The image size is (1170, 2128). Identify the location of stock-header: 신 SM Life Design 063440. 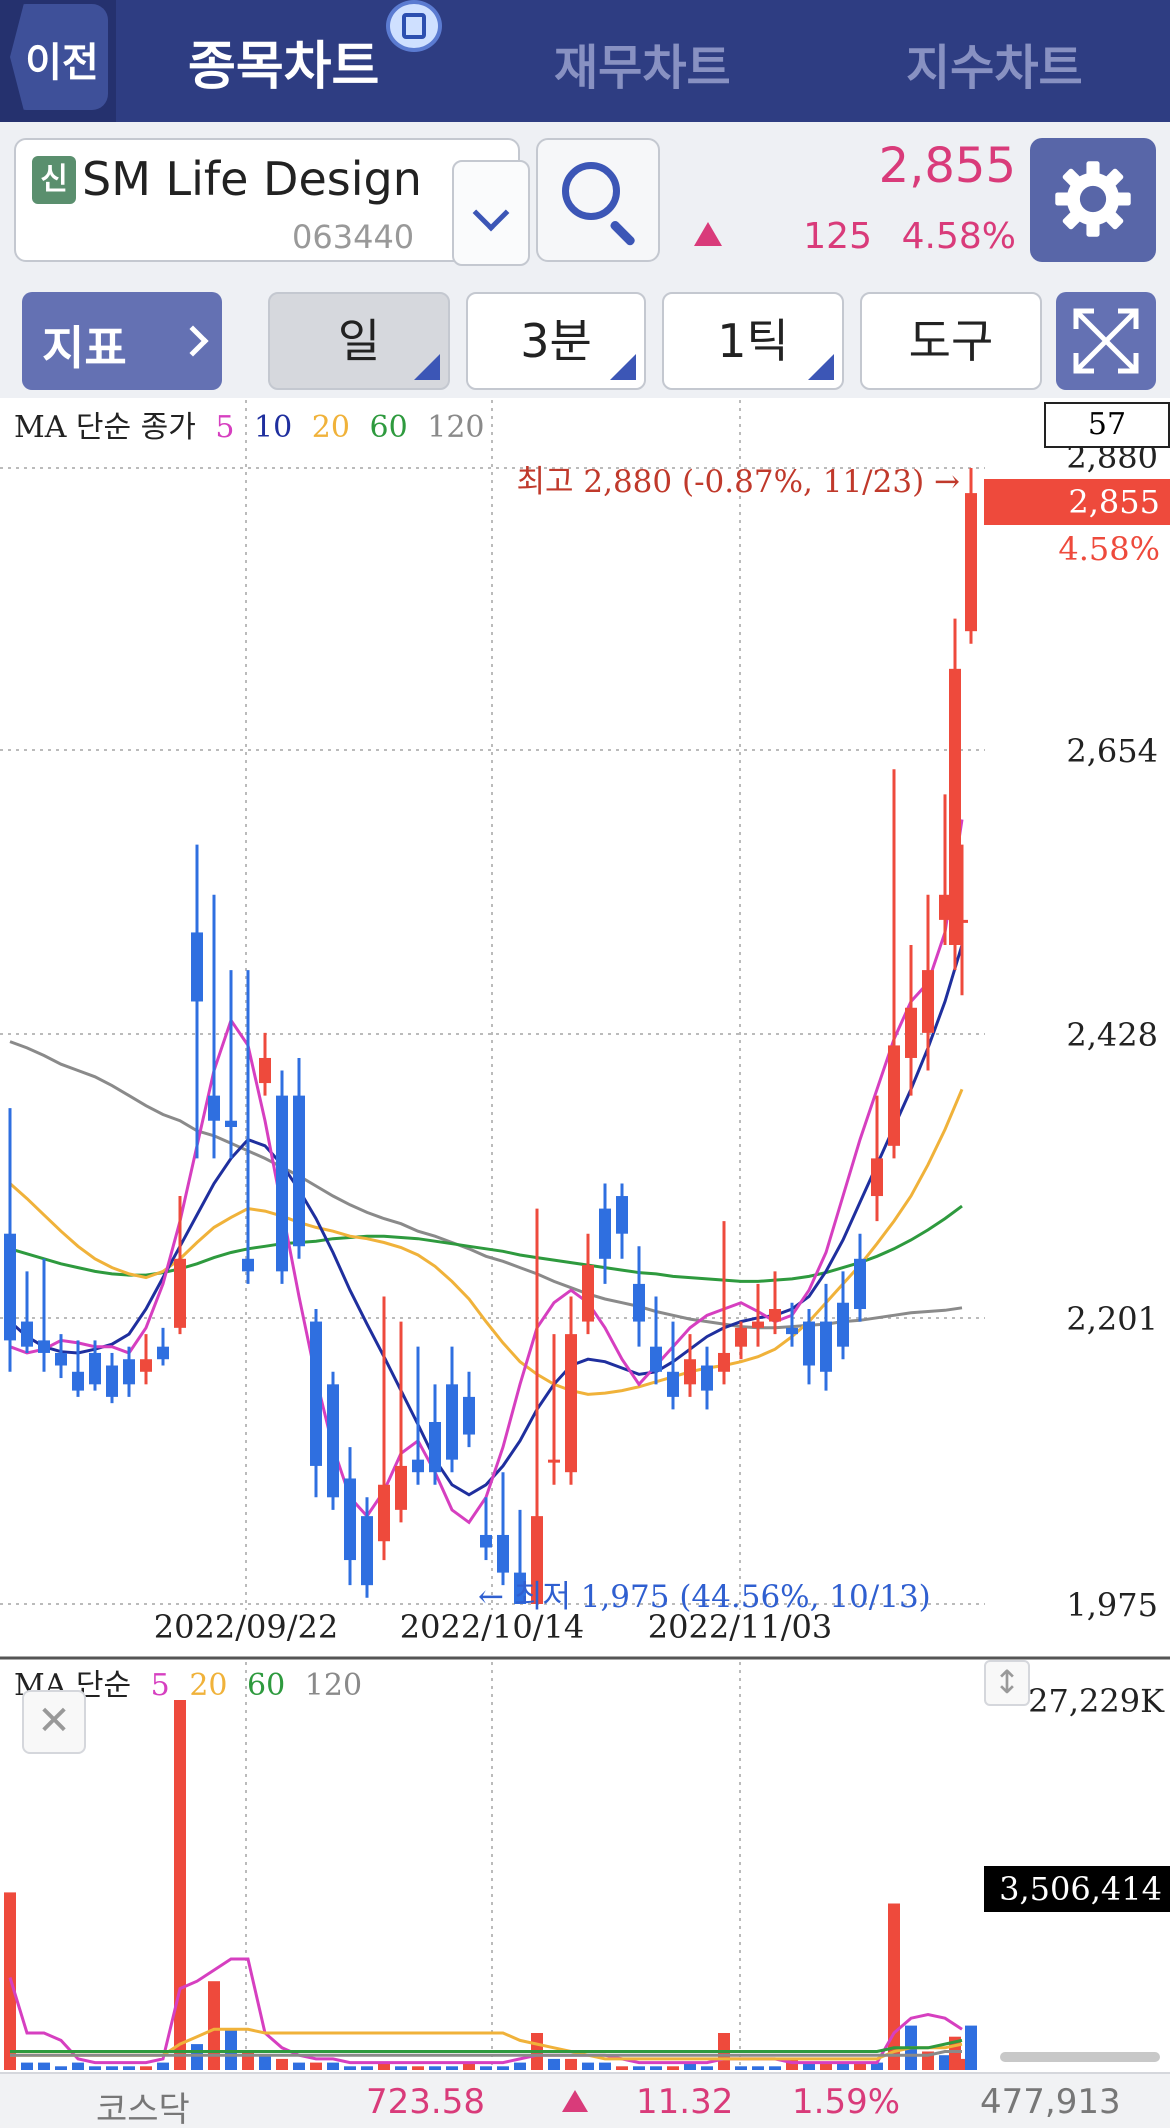
(585, 201).